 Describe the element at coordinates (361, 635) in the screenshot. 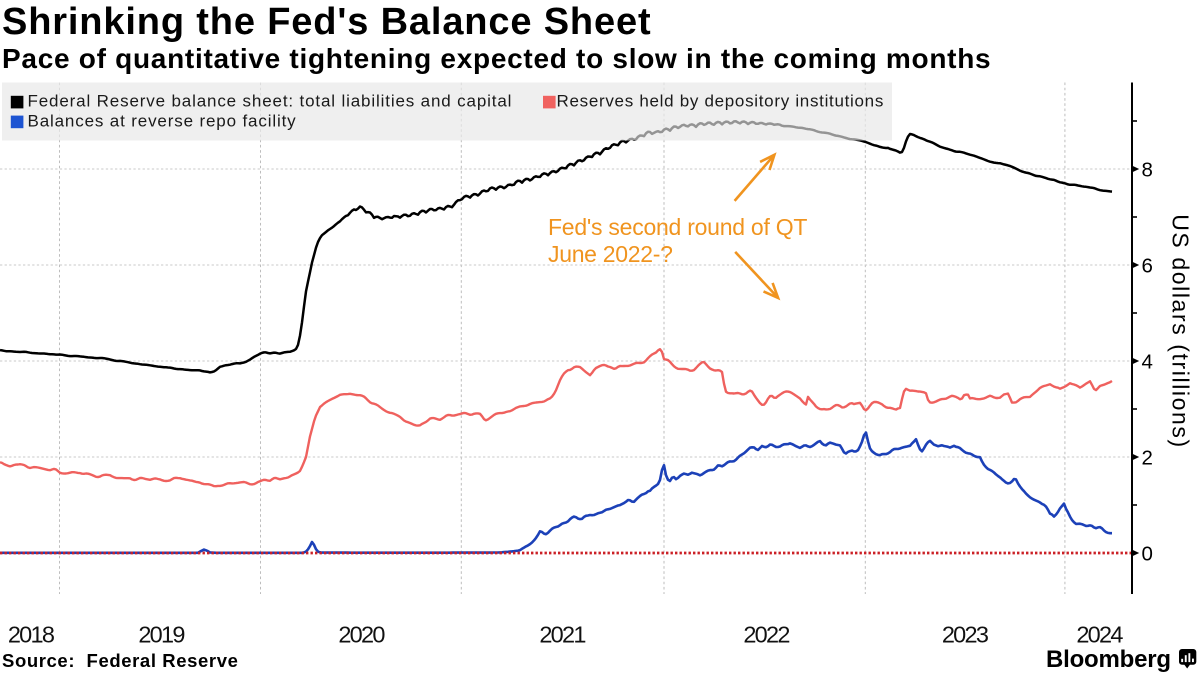

I see `svg-text: 2020` at that location.